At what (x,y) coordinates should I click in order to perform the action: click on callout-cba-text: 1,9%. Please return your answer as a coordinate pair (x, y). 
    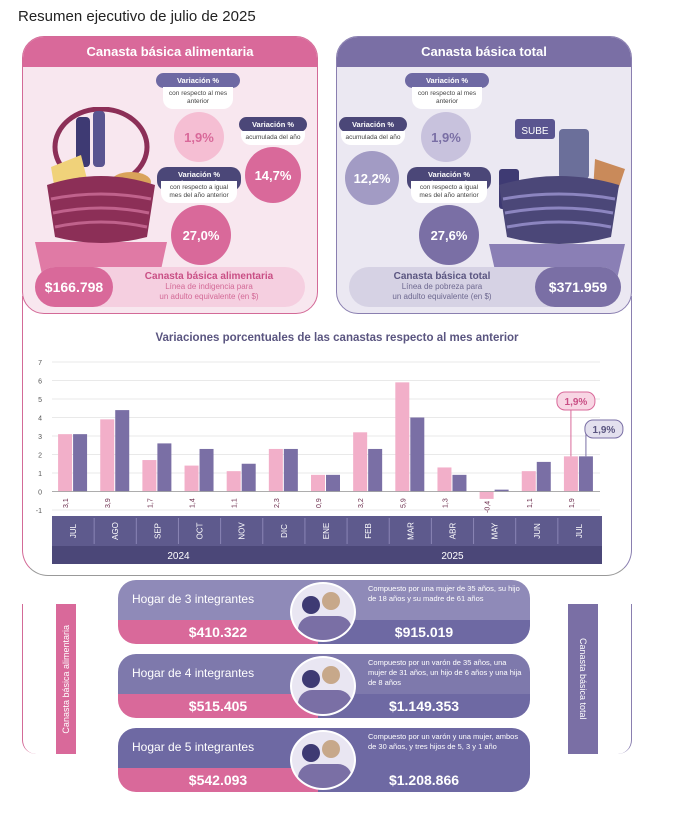
    Looking at the image, I should click on (576, 402).